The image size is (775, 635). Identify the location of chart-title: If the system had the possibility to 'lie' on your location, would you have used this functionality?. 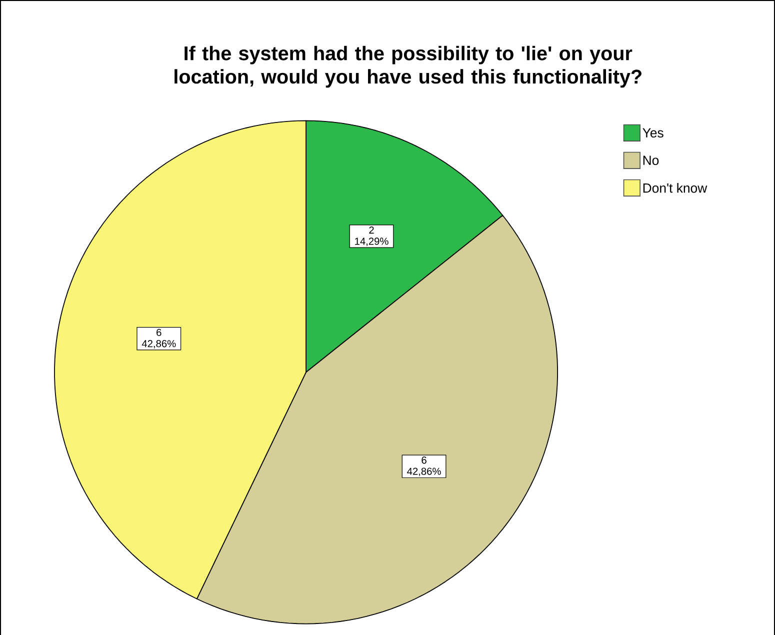
(408, 67).